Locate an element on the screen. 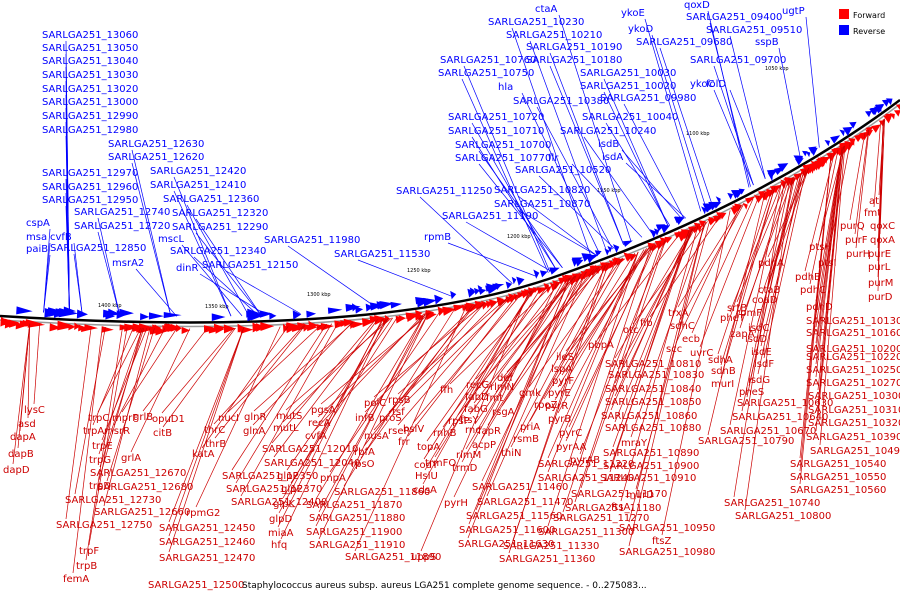  forward-gene-label: SARLGA251_11470 is located at coordinates (525, 502).